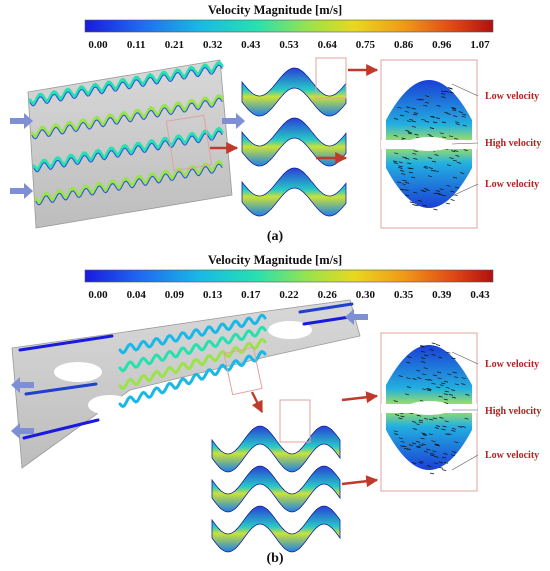  What do you see at coordinates (512, 184) in the screenshot?
I see `annotation-low-velocity-bottom-a: Low velocity` at bounding box center [512, 184].